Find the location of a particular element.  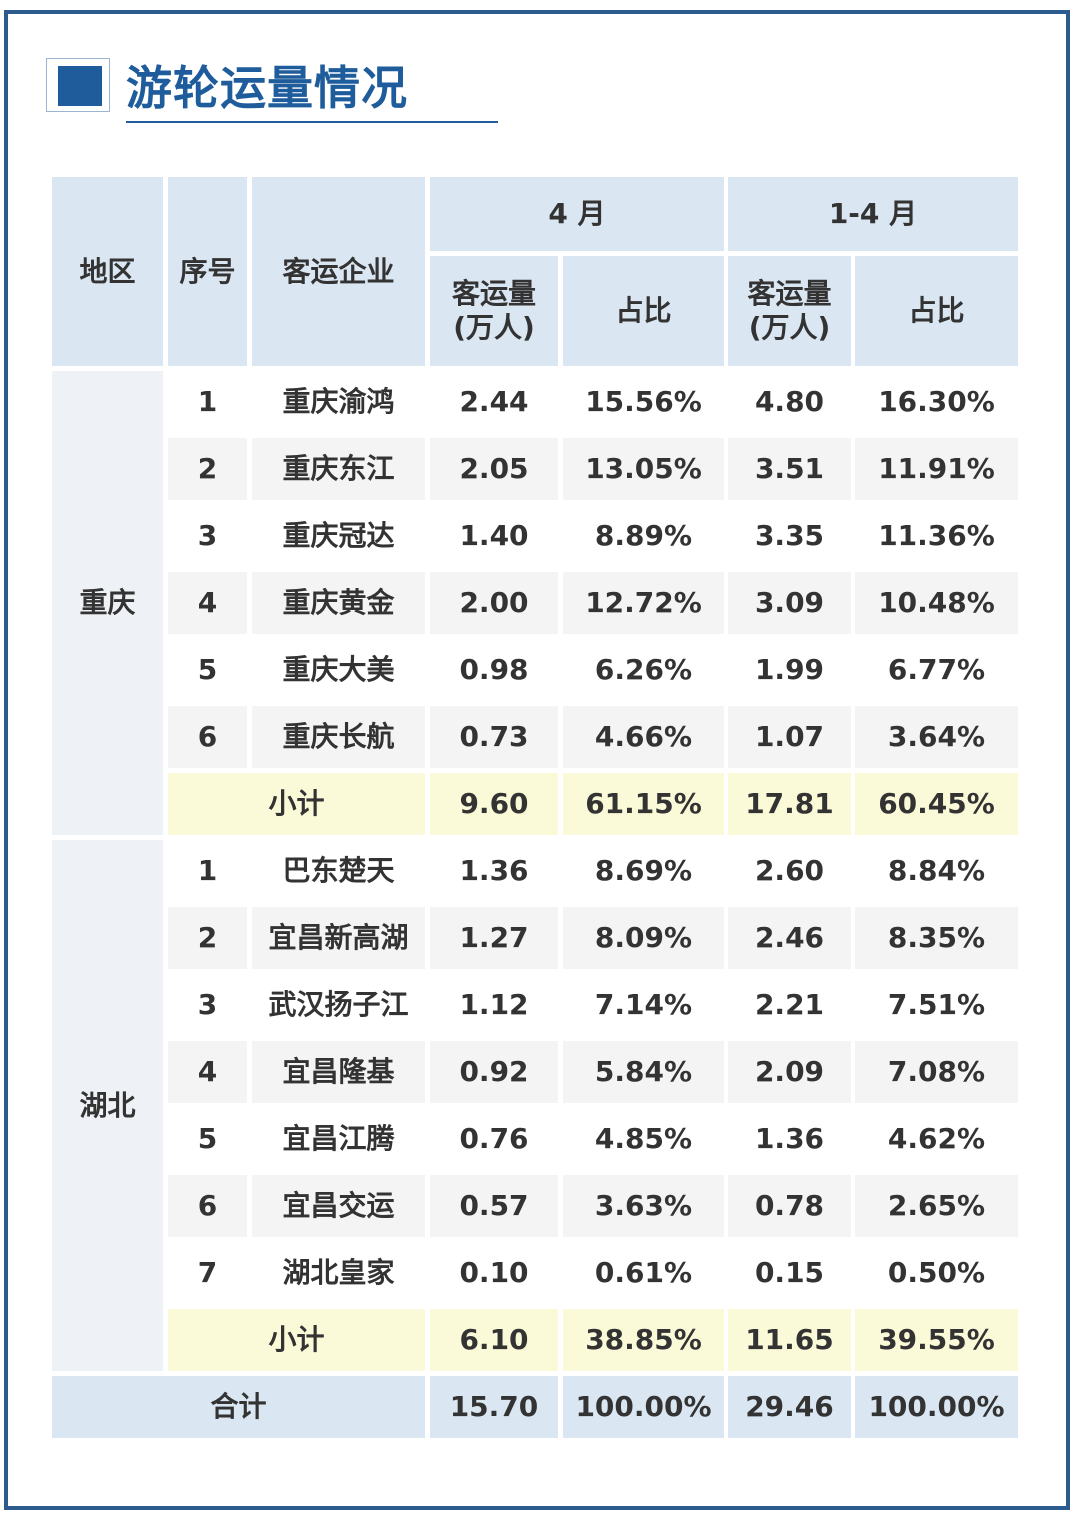

total-apr-vol: 15.70 is located at coordinates (494, 1407).